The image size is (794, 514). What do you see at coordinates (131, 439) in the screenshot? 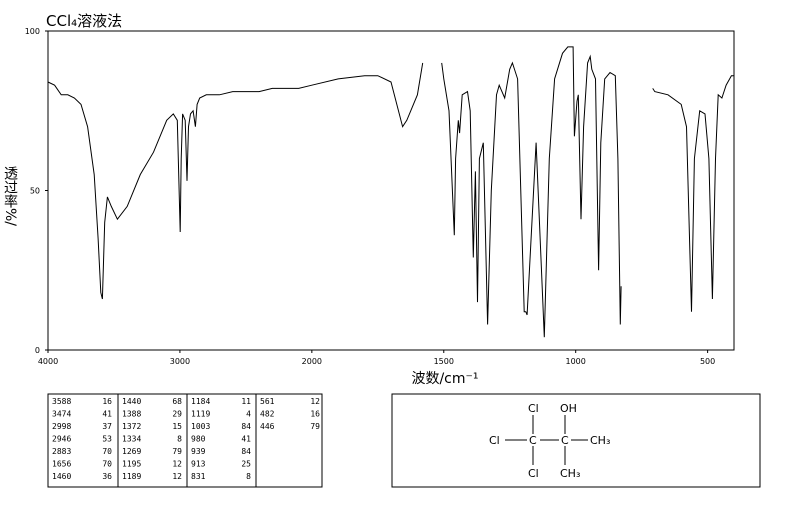
I see `peak-wavenumber: 1334` at bounding box center [131, 439].